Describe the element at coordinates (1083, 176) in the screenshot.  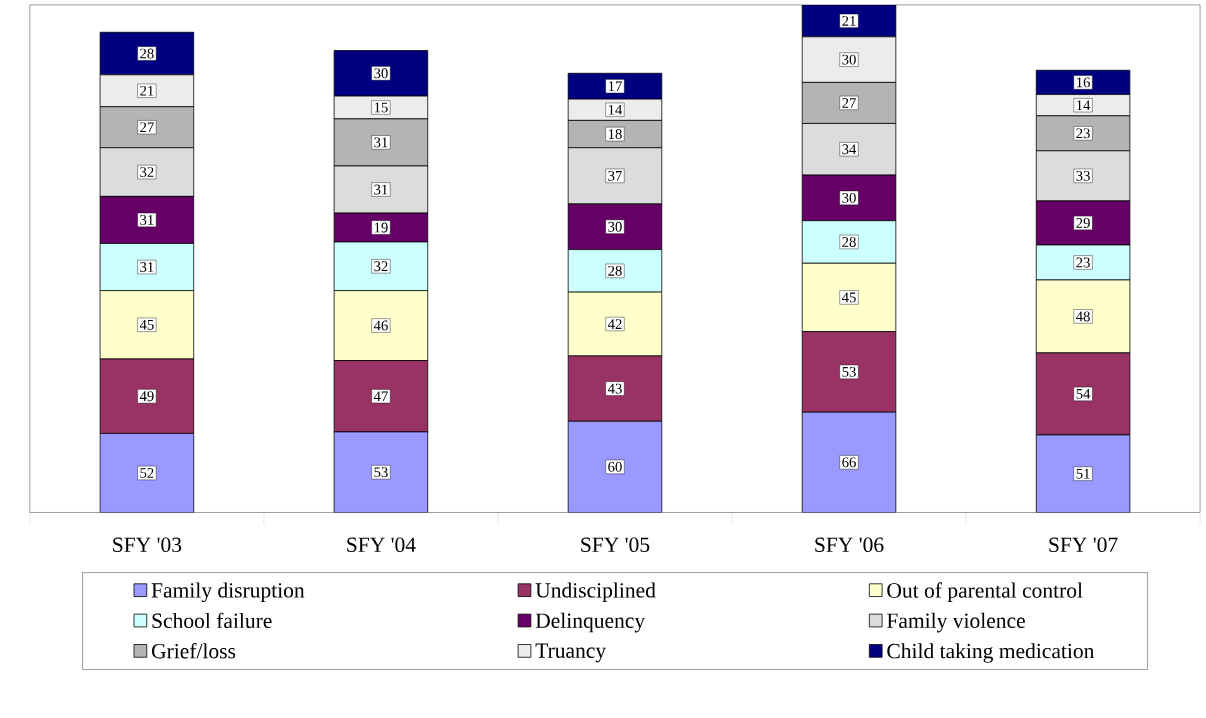
I see `data-label: 33` at that location.